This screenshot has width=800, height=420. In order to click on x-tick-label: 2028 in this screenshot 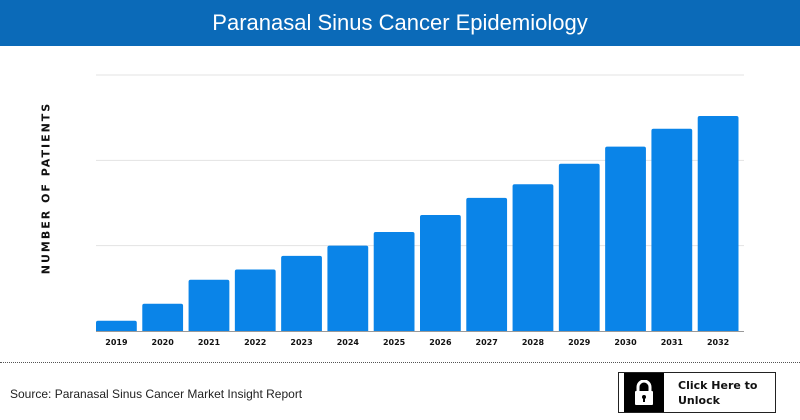, I will do `click(533, 342)`.